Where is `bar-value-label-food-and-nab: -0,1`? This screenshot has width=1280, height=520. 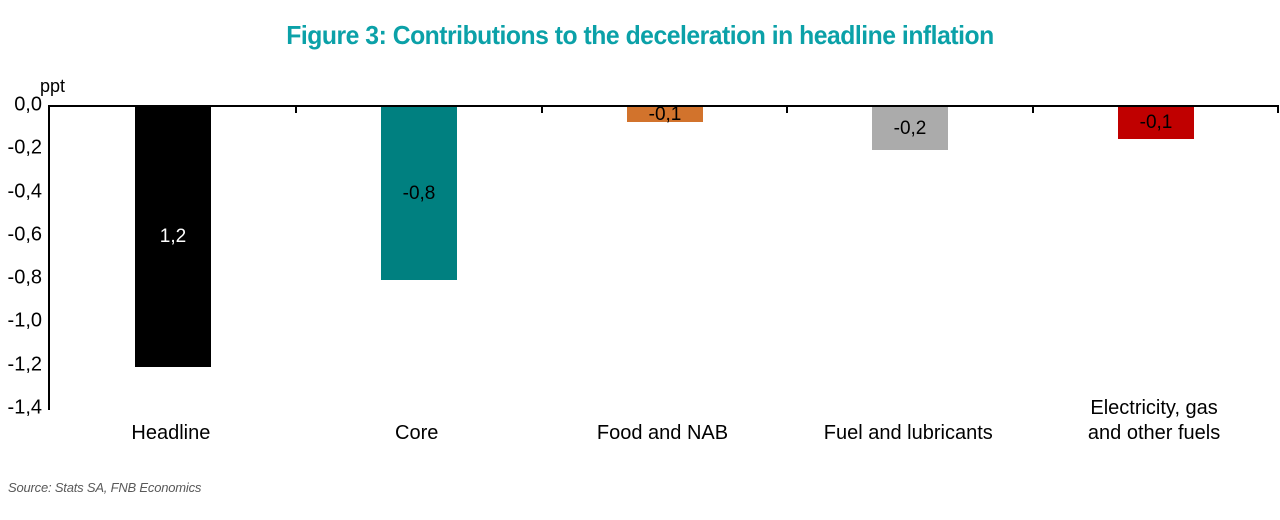 bar-value-label-food-and-nab: -0,1 is located at coordinates (665, 114).